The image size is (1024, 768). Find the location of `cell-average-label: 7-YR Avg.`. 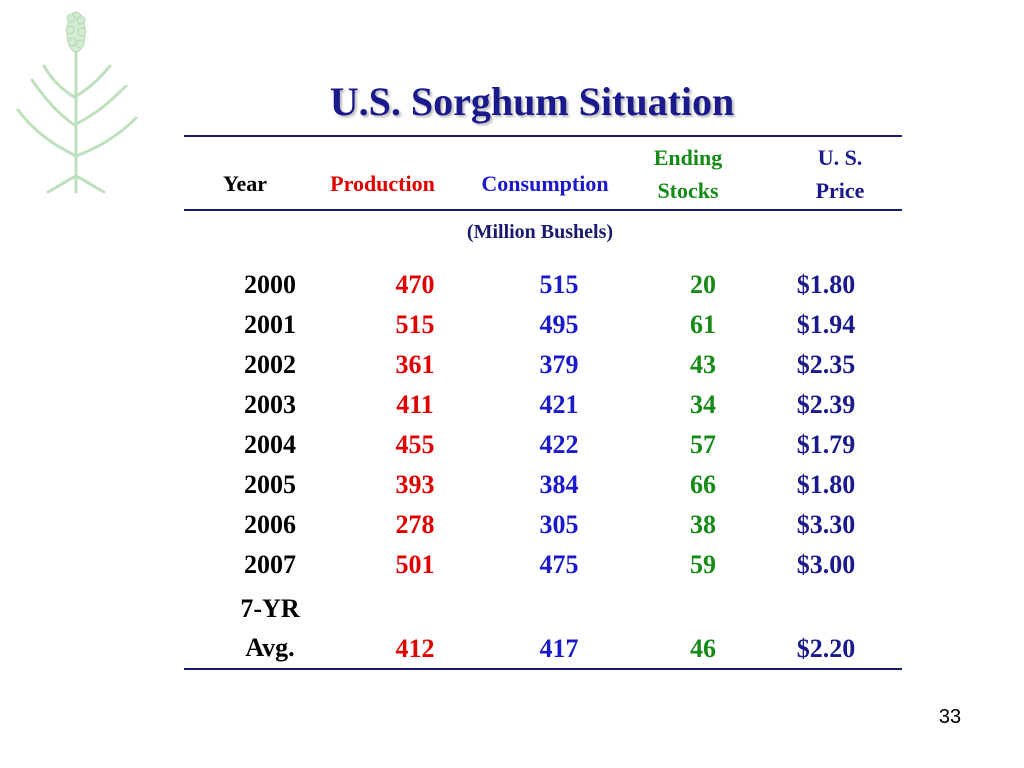

cell-average-label: 7-YR Avg. is located at coordinates (270, 628).